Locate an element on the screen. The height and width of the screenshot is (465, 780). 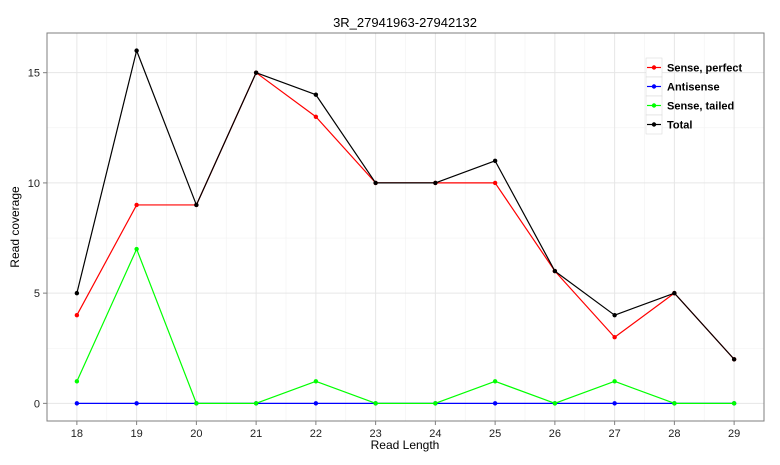
legend-item-total: Total is located at coordinates (668, 124).